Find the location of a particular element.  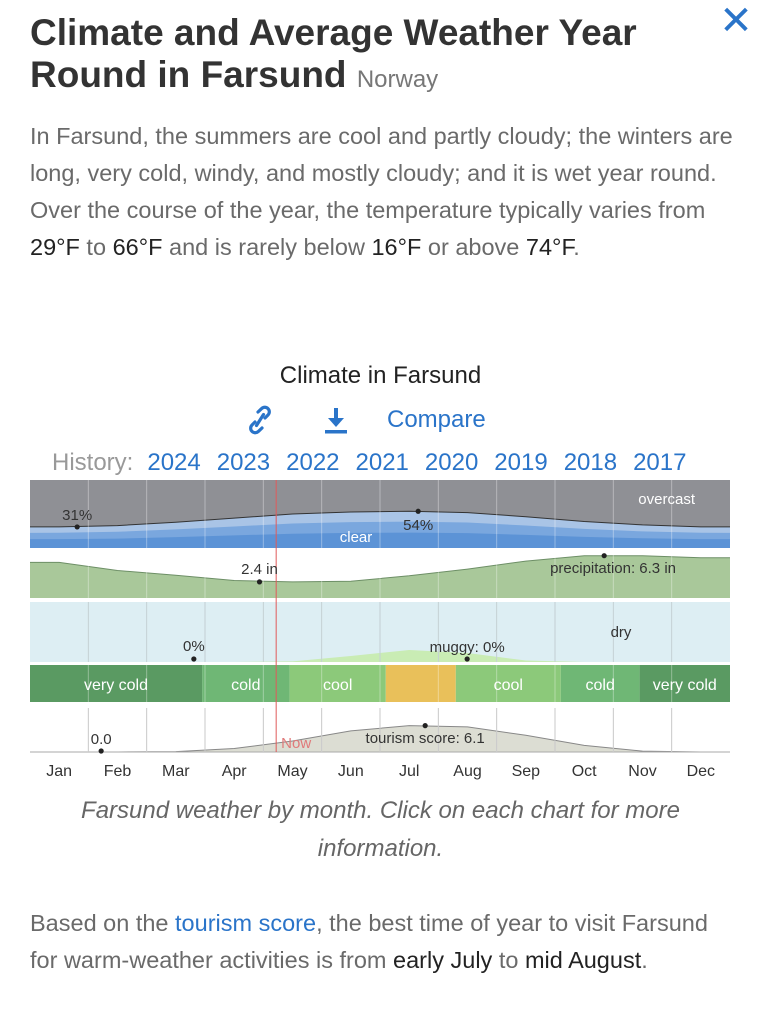

humidity-dry-label: dry is located at coordinates (621, 632).